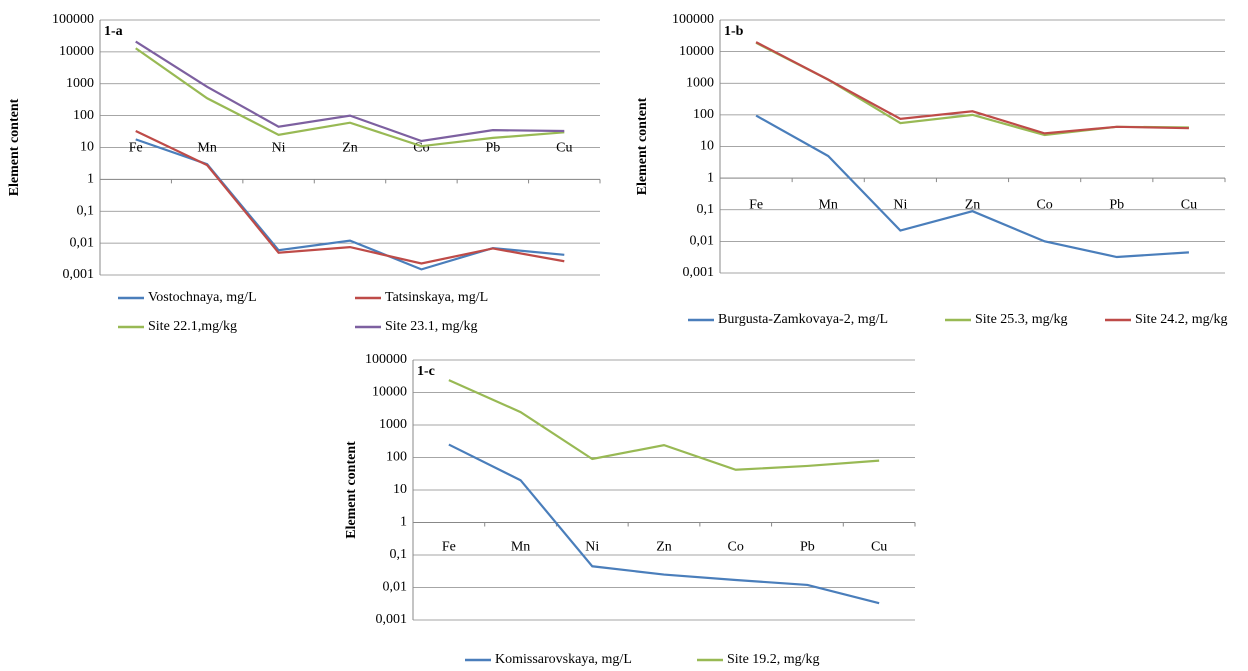 Image resolution: width=1248 pixels, height=671 pixels. What do you see at coordinates (803, 319) in the screenshot?
I see `legend-label: Burgusta-Zamkovaya-2, mg/L` at bounding box center [803, 319].